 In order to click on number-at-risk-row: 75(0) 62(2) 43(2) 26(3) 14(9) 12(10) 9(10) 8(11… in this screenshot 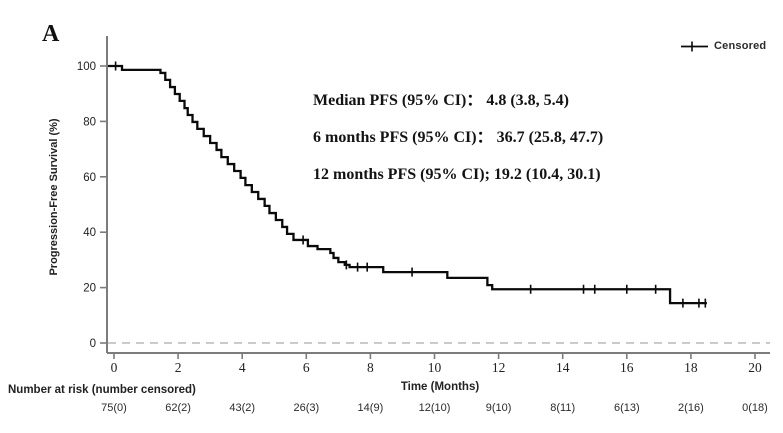, I will do `click(391, 410)`.